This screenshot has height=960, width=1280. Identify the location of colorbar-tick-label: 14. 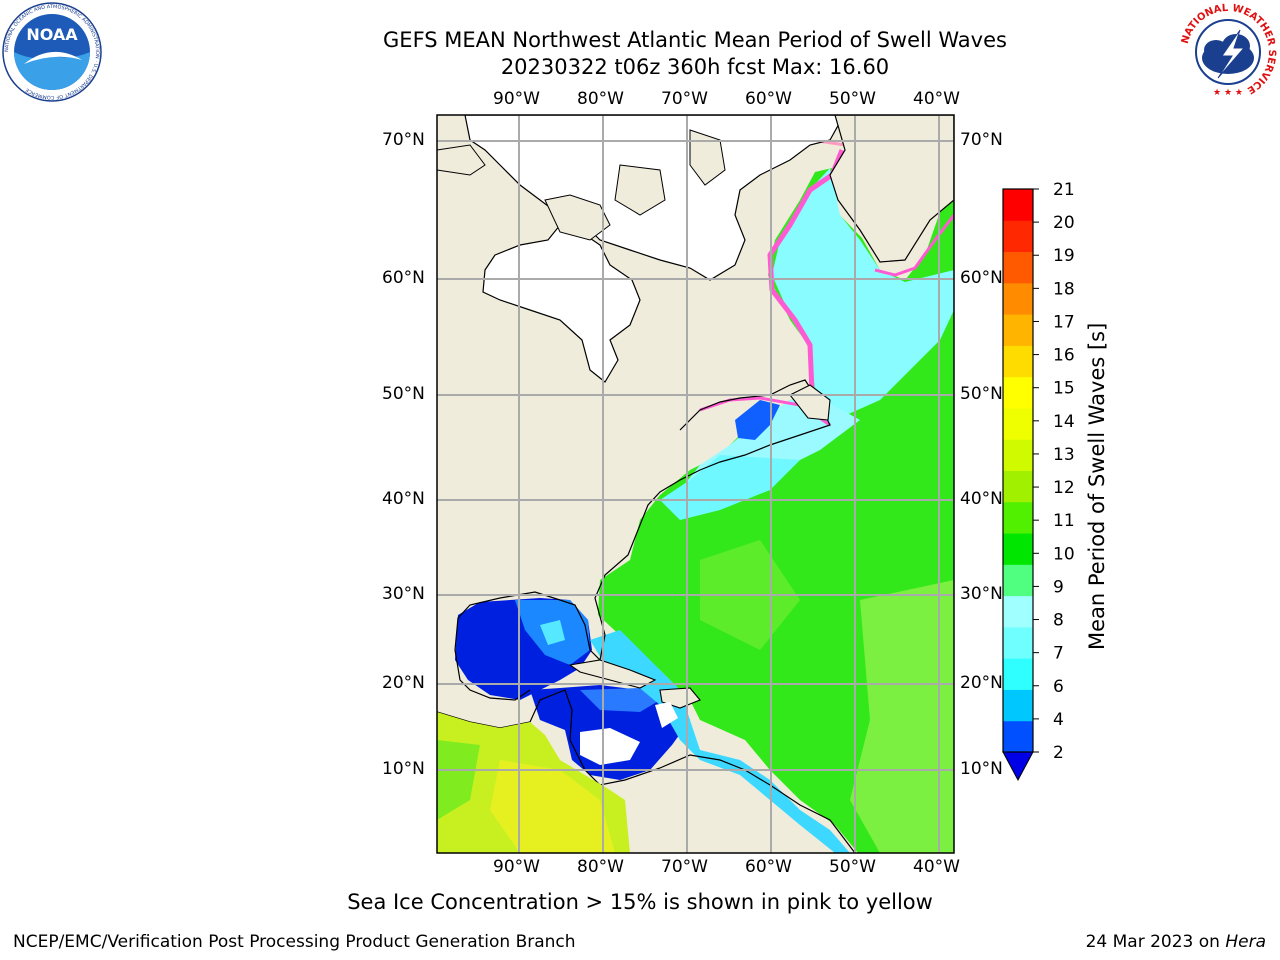
(1064, 422).